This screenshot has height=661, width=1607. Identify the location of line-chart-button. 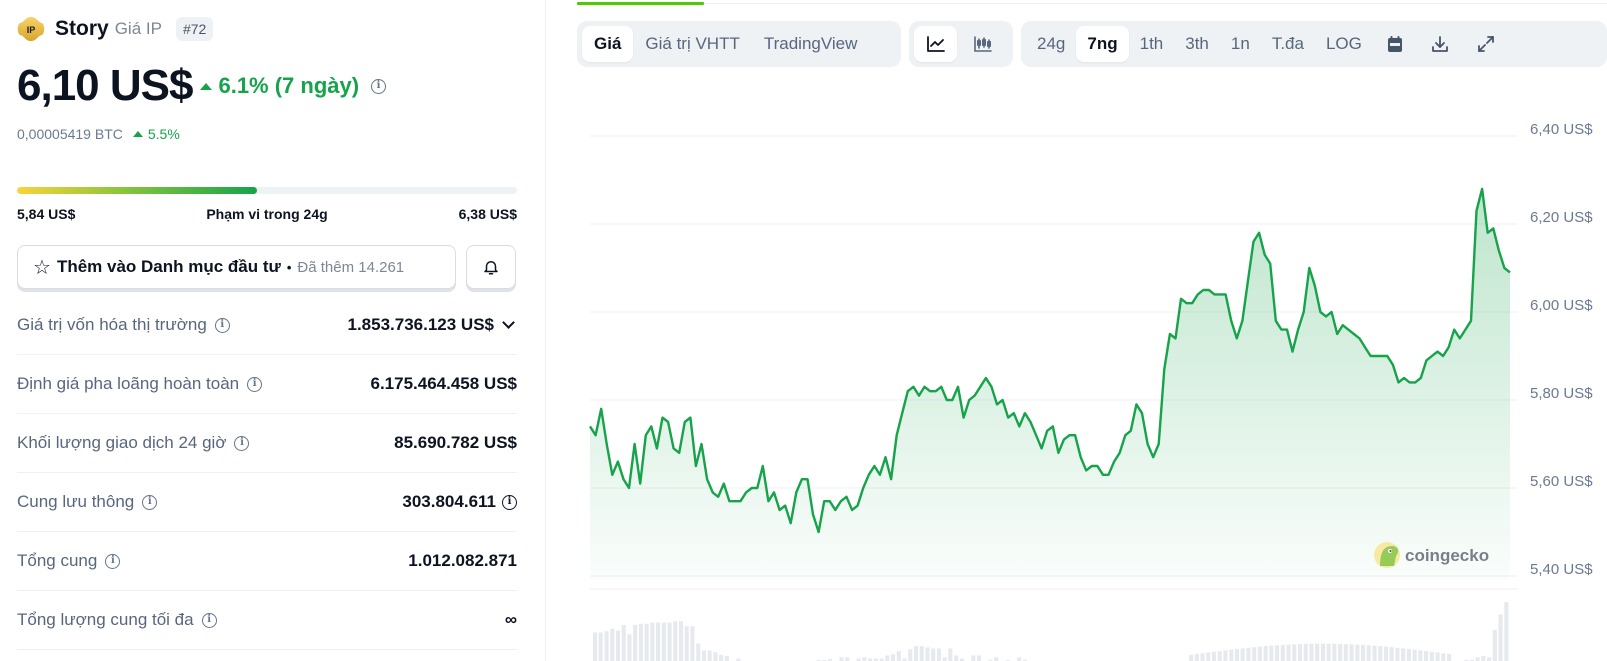
(935, 44).